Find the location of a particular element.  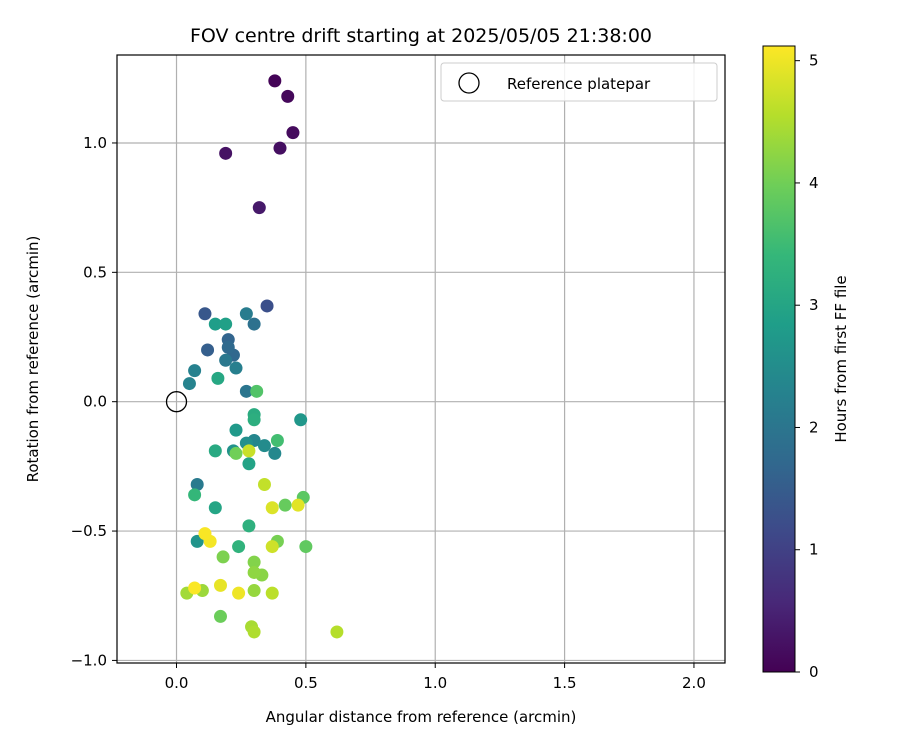

colorbar-tick-label: 2 is located at coordinates (814, 427).